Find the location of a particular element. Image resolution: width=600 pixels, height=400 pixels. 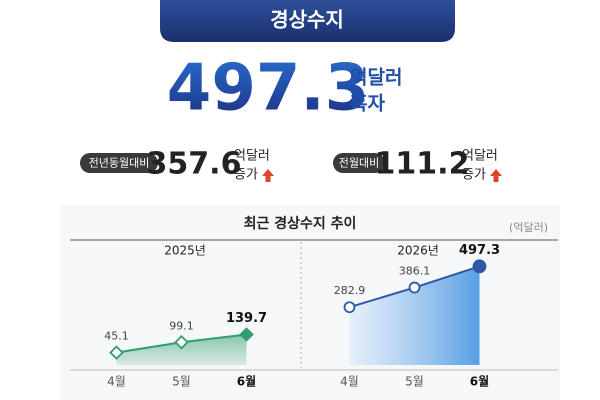

header-title: 경상수지 is located at coordinates (307, 20).